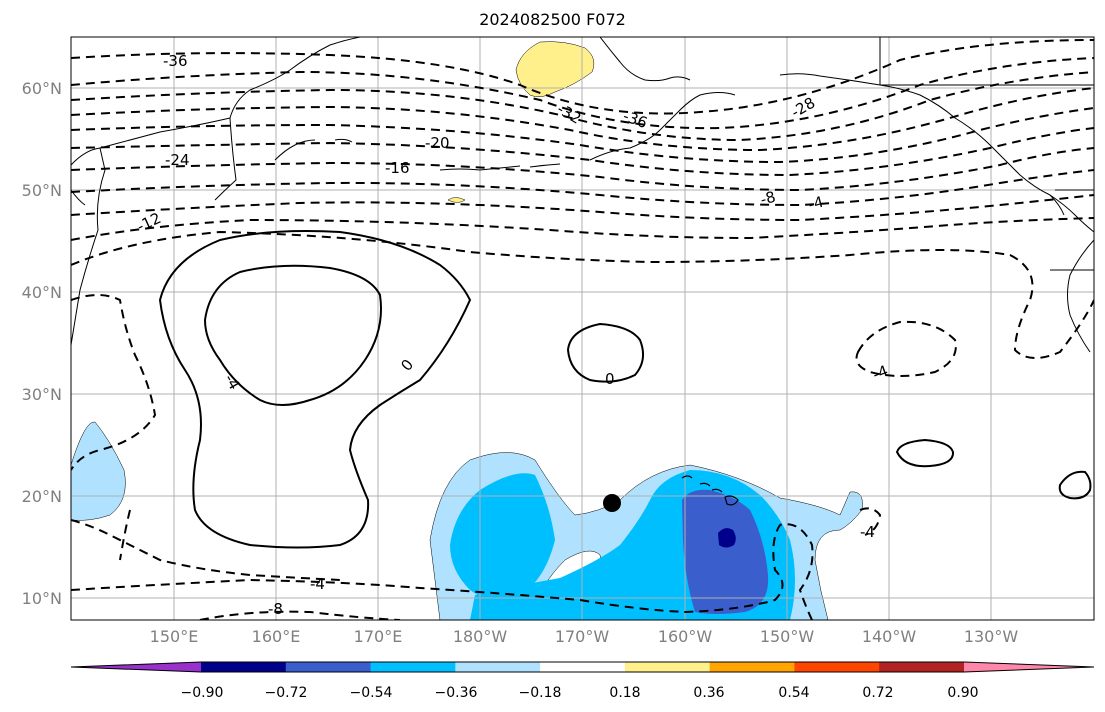  Describe the element at coordinates (136, 667) in the screenshot. I see `colorbar-extend-min` at that location.